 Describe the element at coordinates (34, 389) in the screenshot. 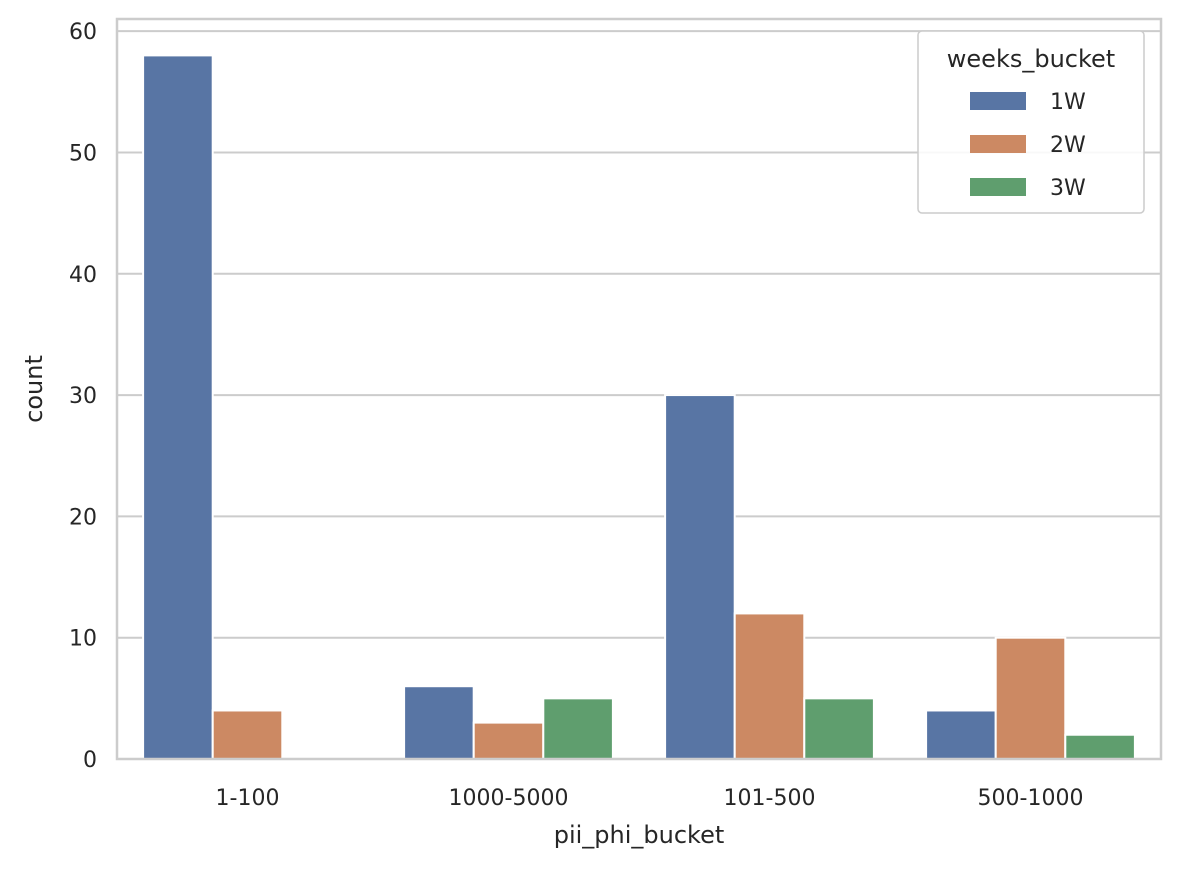

I see `y-axis-label: count` at that location.